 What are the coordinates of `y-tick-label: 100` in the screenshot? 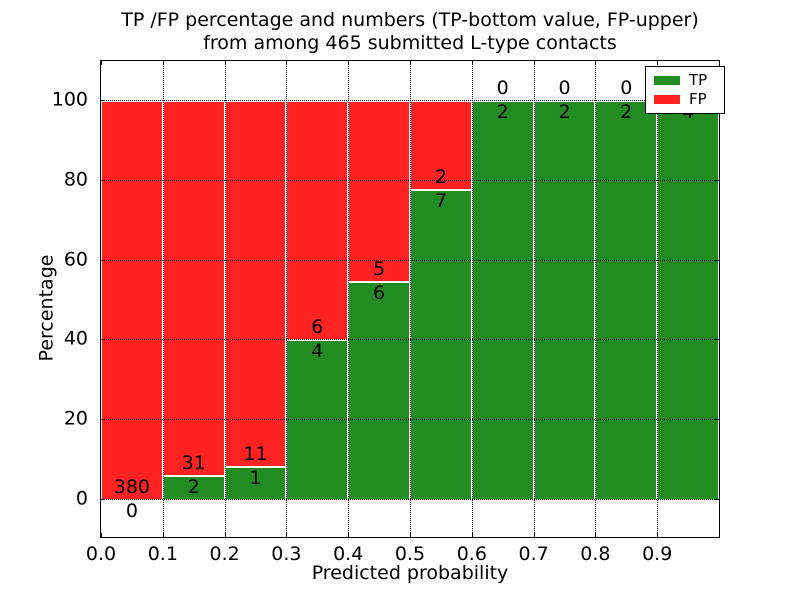 It's located at (69, 99).